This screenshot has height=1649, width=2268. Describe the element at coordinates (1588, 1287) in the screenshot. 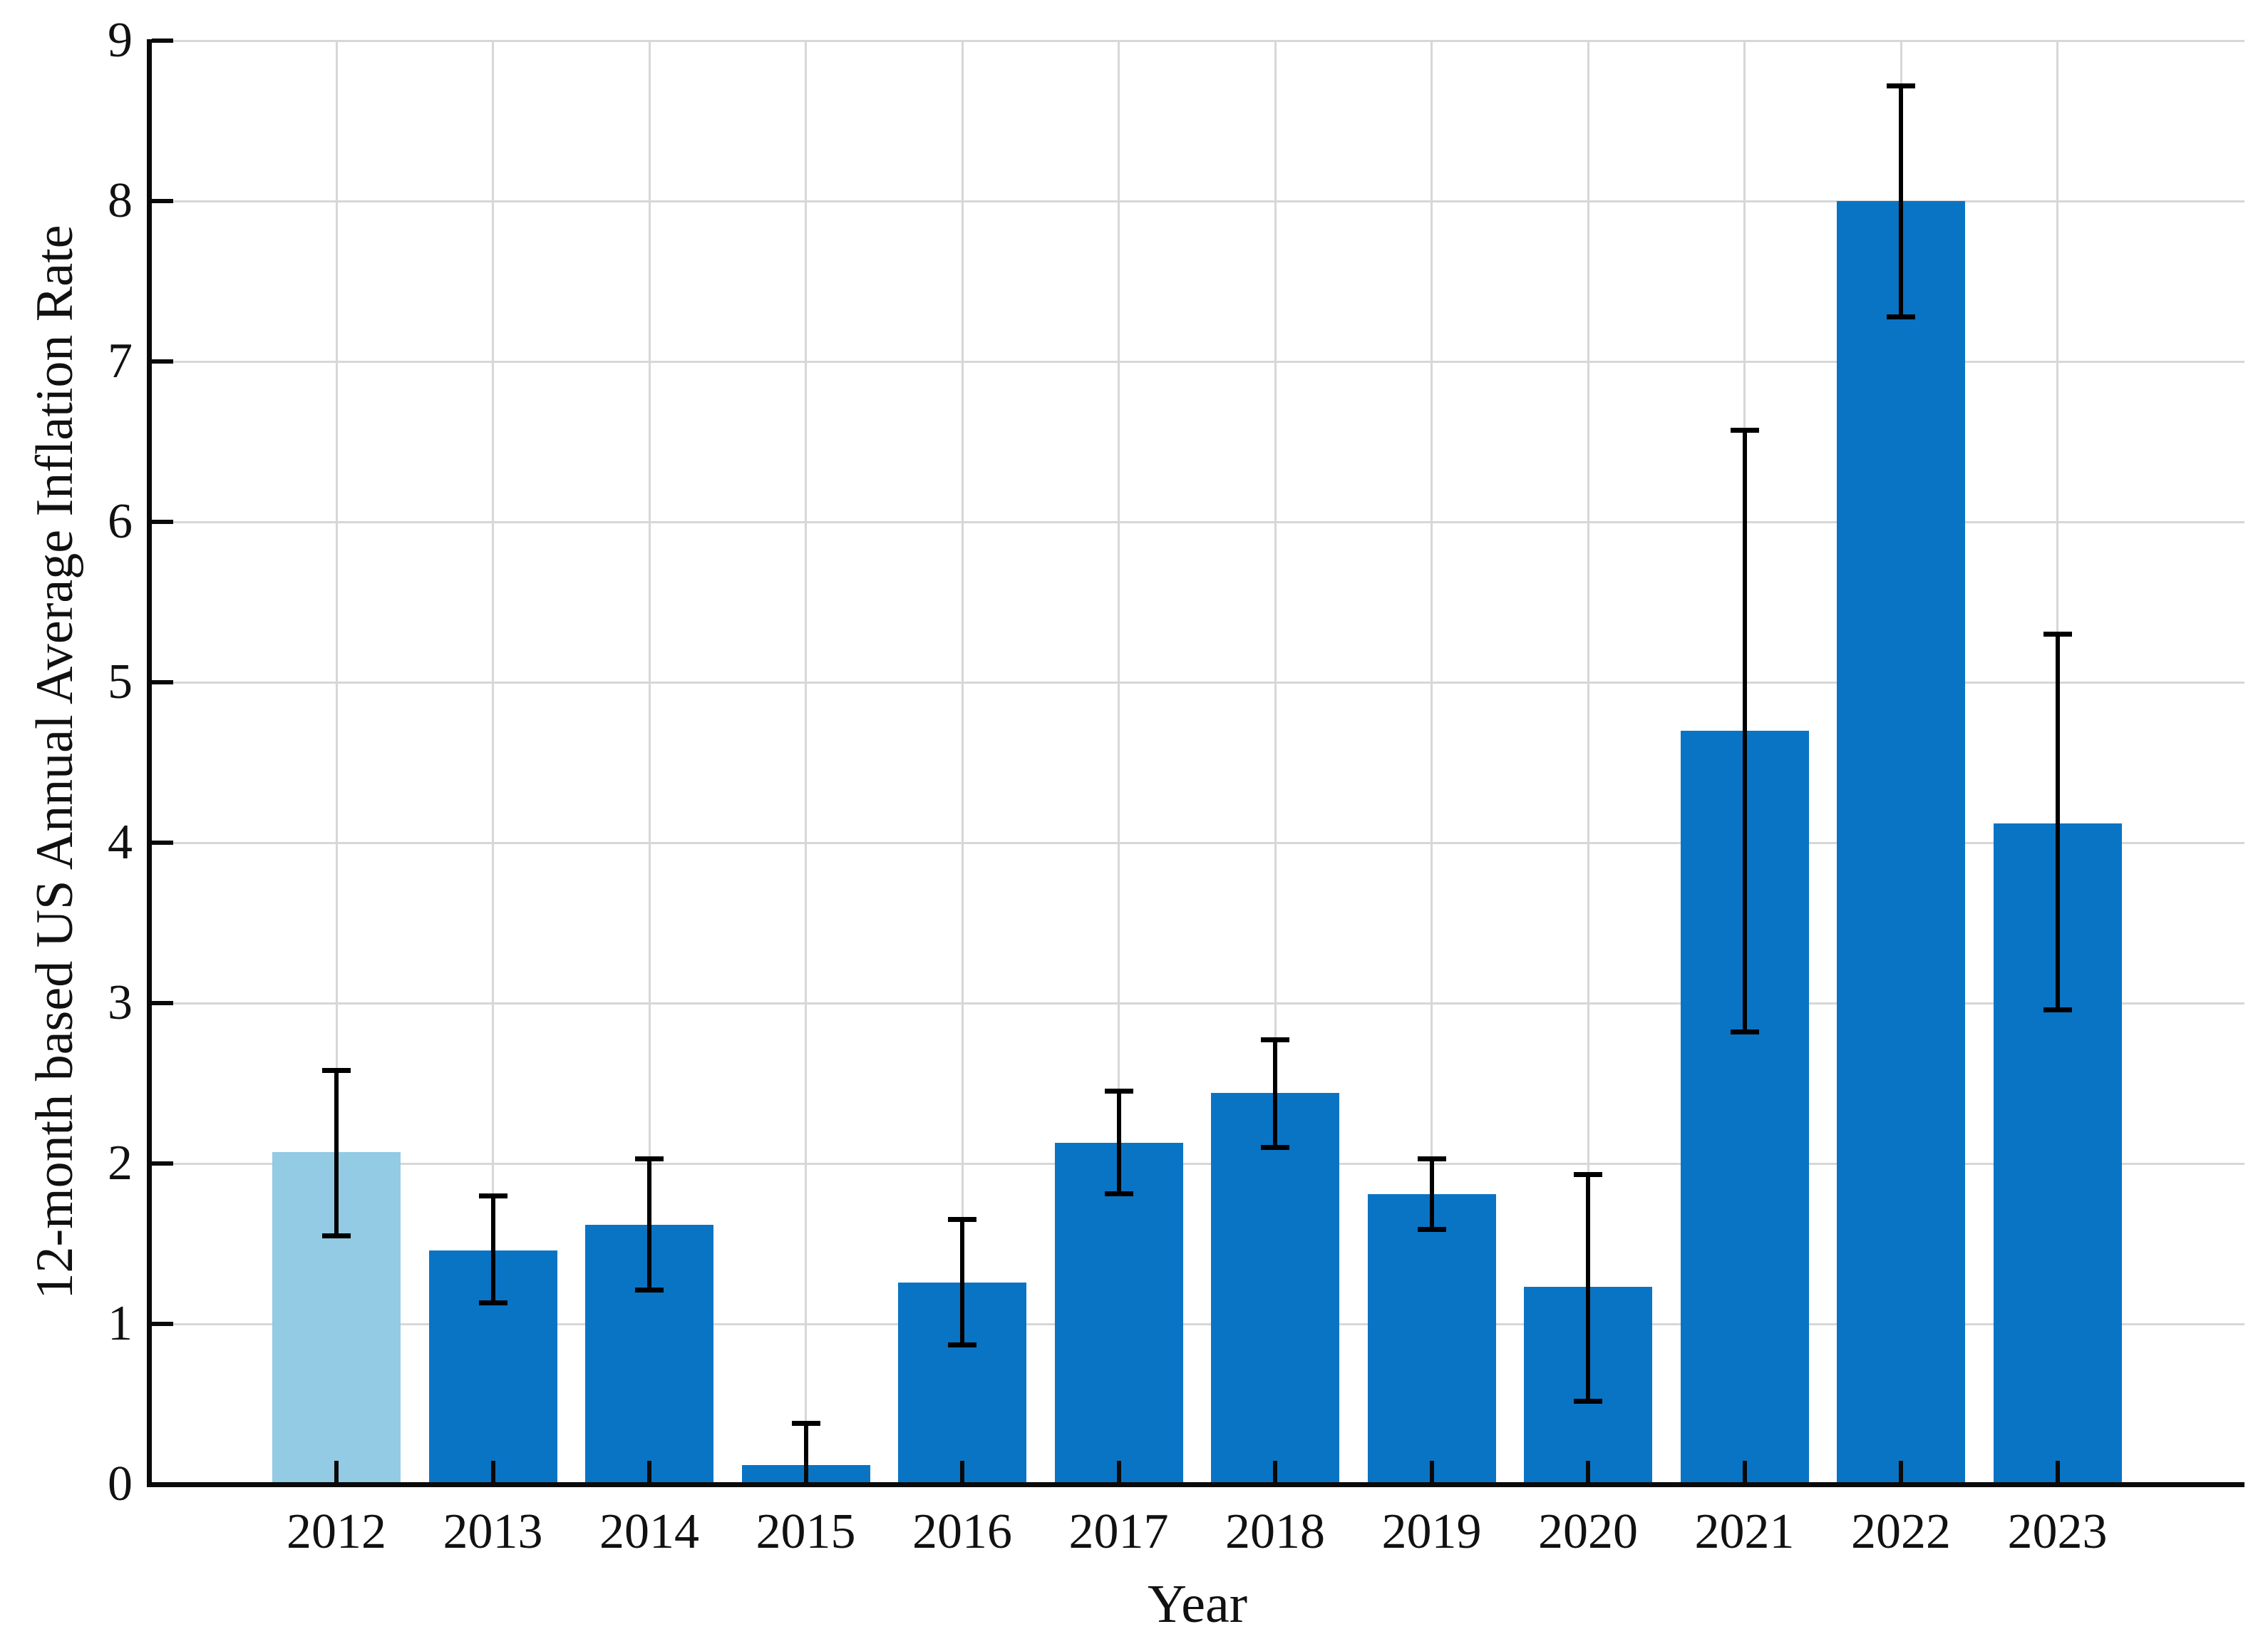

I see `error-bar-2020` at that location.